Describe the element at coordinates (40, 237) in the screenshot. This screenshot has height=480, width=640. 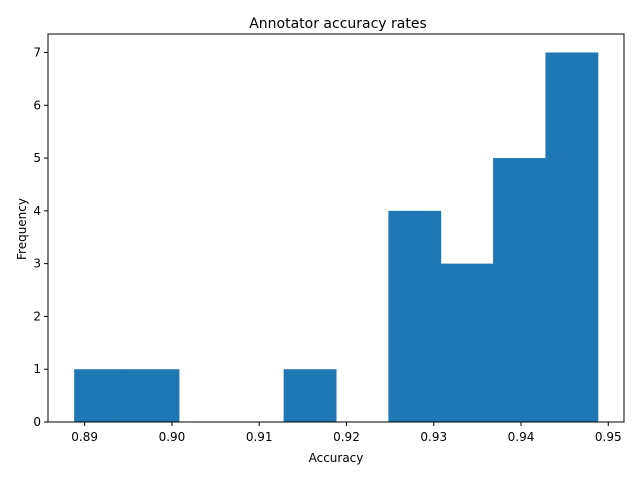
I see `y-axis-ticks: 0 1 2 3 4 5 6 7` at that location.